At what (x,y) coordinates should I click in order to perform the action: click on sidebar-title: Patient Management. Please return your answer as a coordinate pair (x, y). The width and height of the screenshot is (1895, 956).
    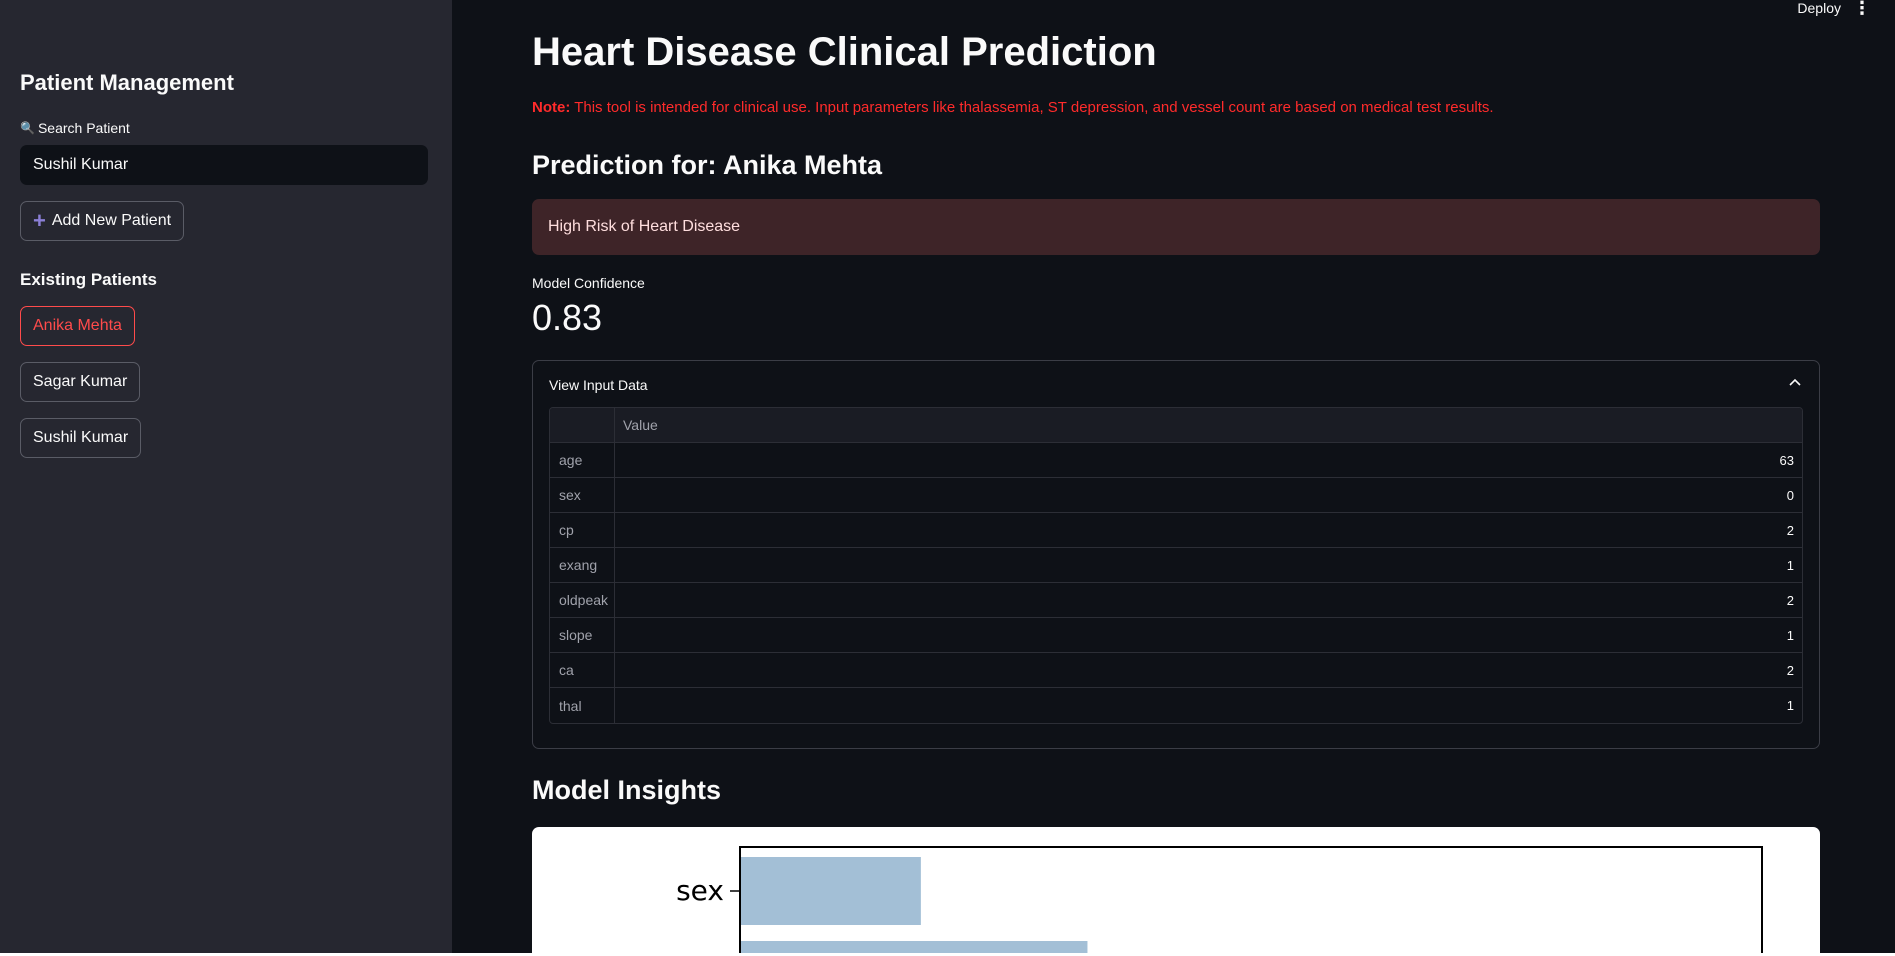
    Looking at the image, I should click on (127, 82).